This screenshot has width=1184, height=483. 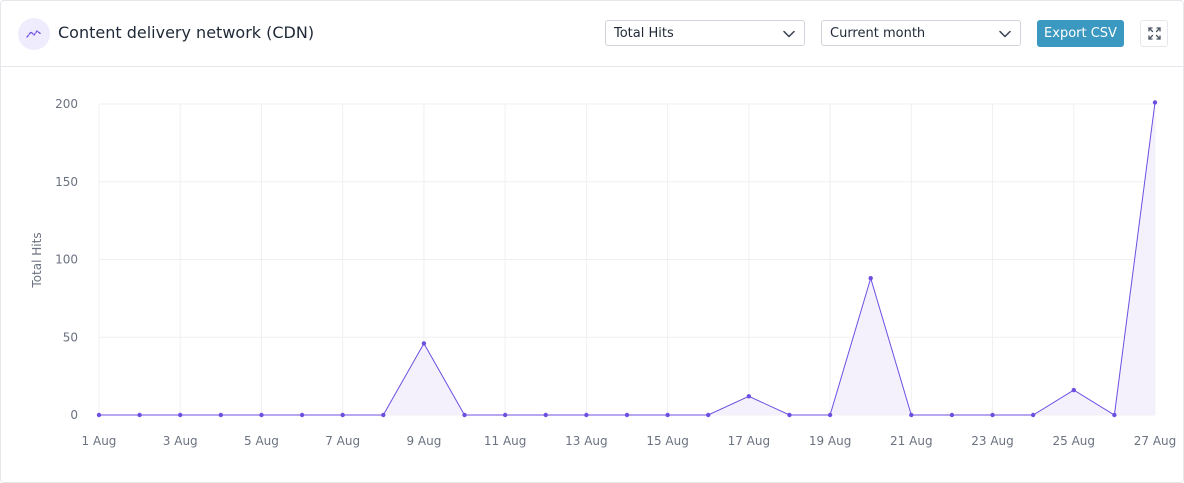 I want to click on x-tick-label: 27 Aug, so click(x=1155, y=441).